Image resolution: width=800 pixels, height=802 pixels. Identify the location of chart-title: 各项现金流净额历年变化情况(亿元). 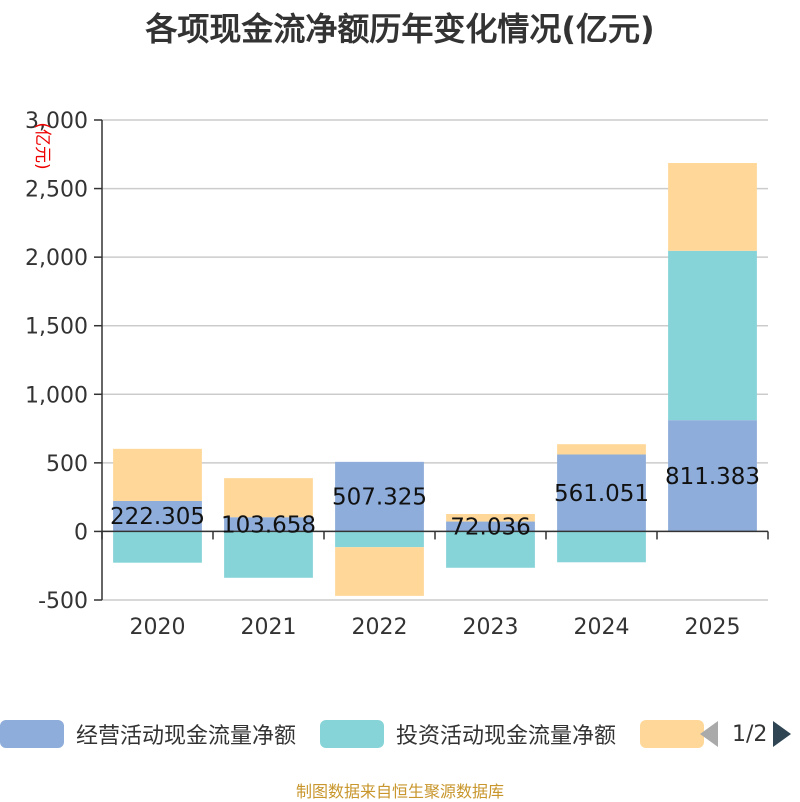
(400, 29).